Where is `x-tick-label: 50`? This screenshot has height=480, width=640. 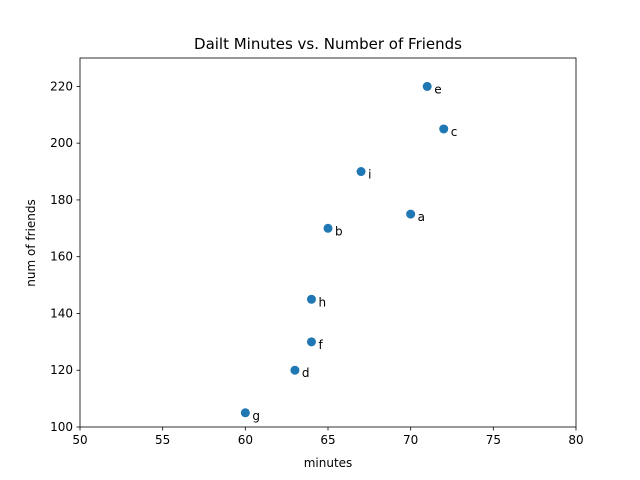
x-tick-label: 50 is located at coordinates (79, 440).